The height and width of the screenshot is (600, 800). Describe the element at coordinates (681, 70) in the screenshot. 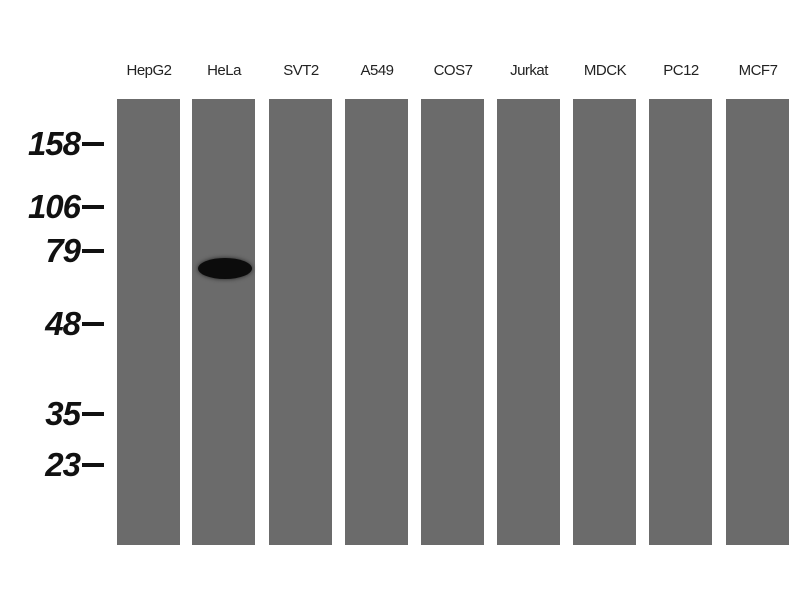

I see `lane-label: PC12` at that location.